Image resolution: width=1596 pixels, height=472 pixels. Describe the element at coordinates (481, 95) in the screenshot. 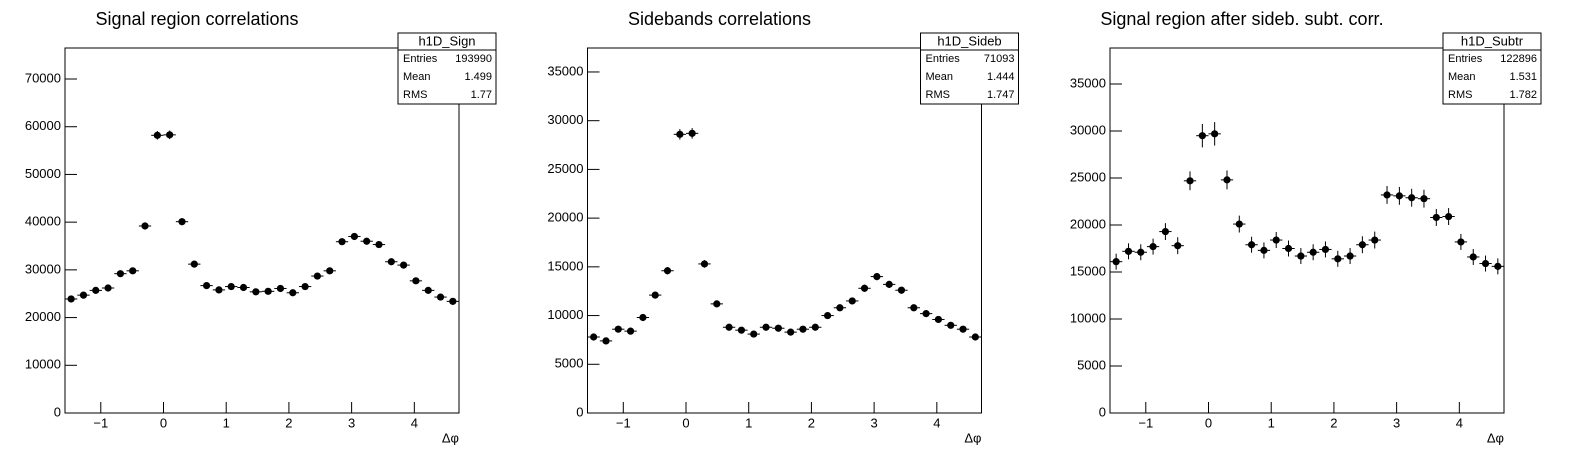

I see `stats-value: 1.77` at that location.